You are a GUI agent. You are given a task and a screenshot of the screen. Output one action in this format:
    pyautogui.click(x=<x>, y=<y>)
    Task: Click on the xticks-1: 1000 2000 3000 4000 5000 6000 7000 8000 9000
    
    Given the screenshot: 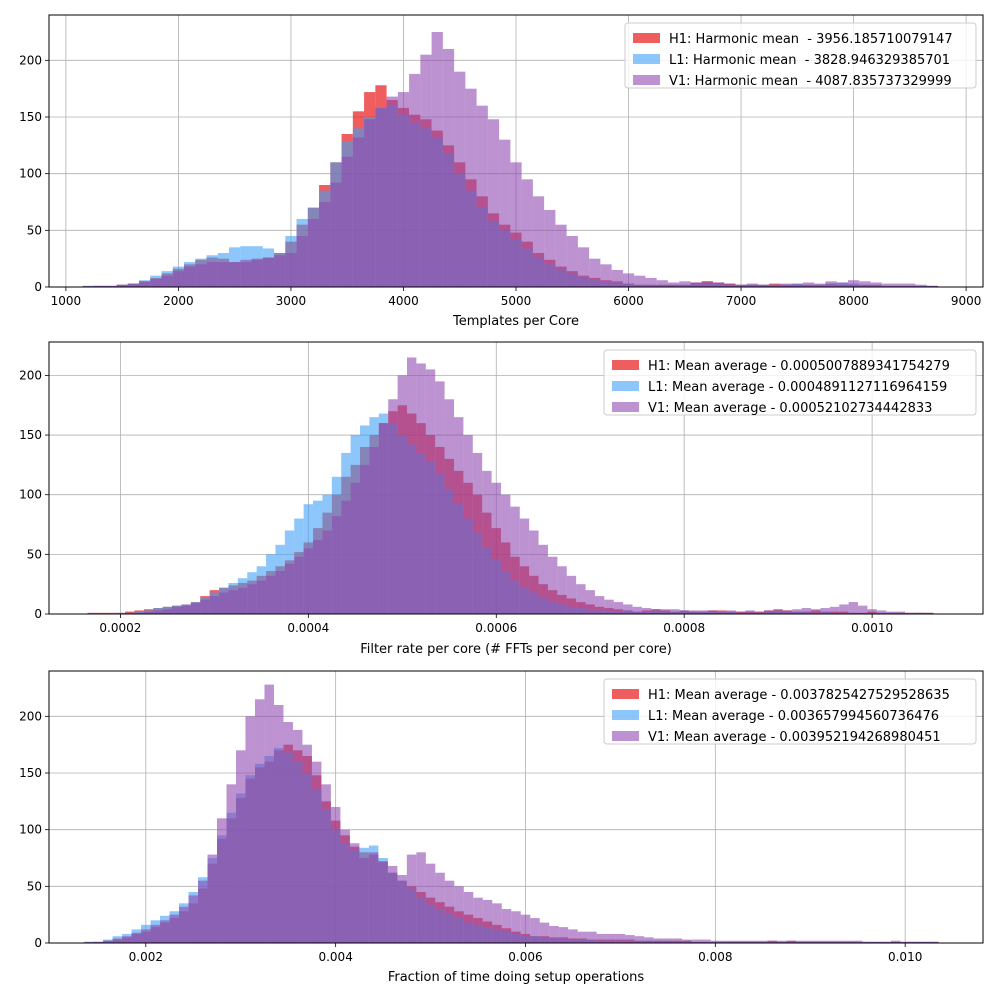 What is the action you would take?
    pyautogui.click(x=516, y=297)
    